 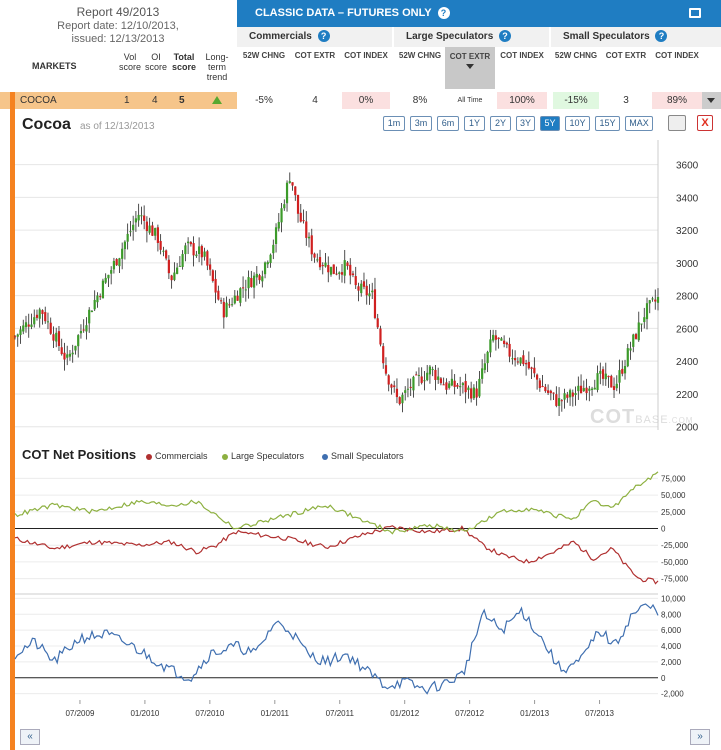 What do you see at coordinates (363, 456) in the screenshot?
I see `legend-small-speculators: Small Speculators` at bounding box center [363, 456].